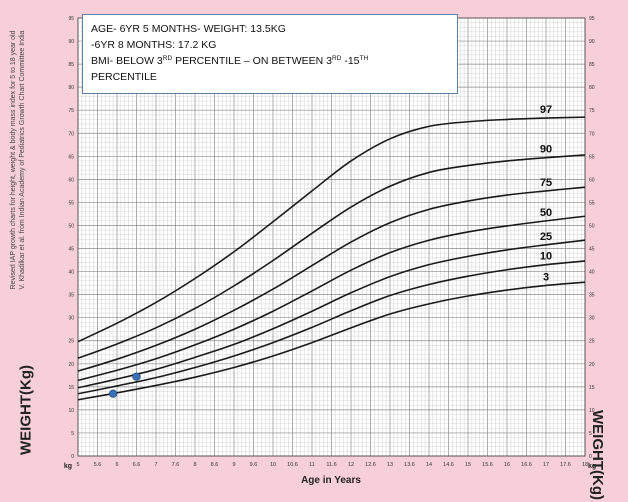  What do you see at coordinates (77, 465) in the screenshot?
I see `x-tick-label: 5` at bounding box center [77, 465].